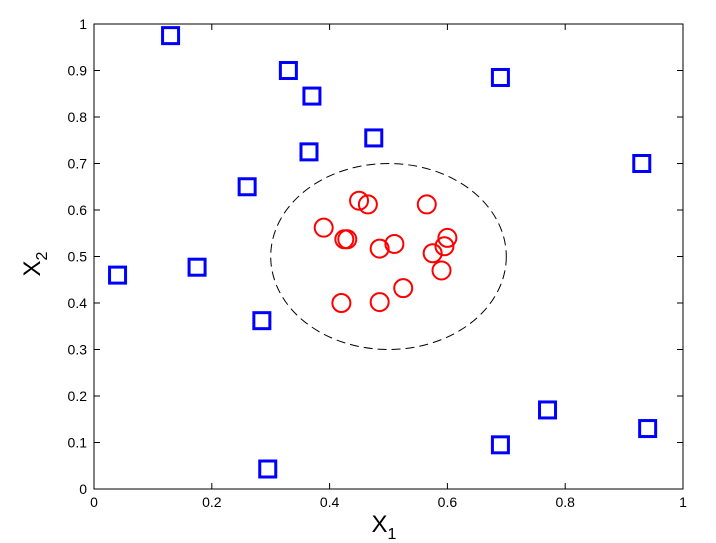 The image size is (716, 543). I want to click on x-axis-label: X1, so click(384, 527).